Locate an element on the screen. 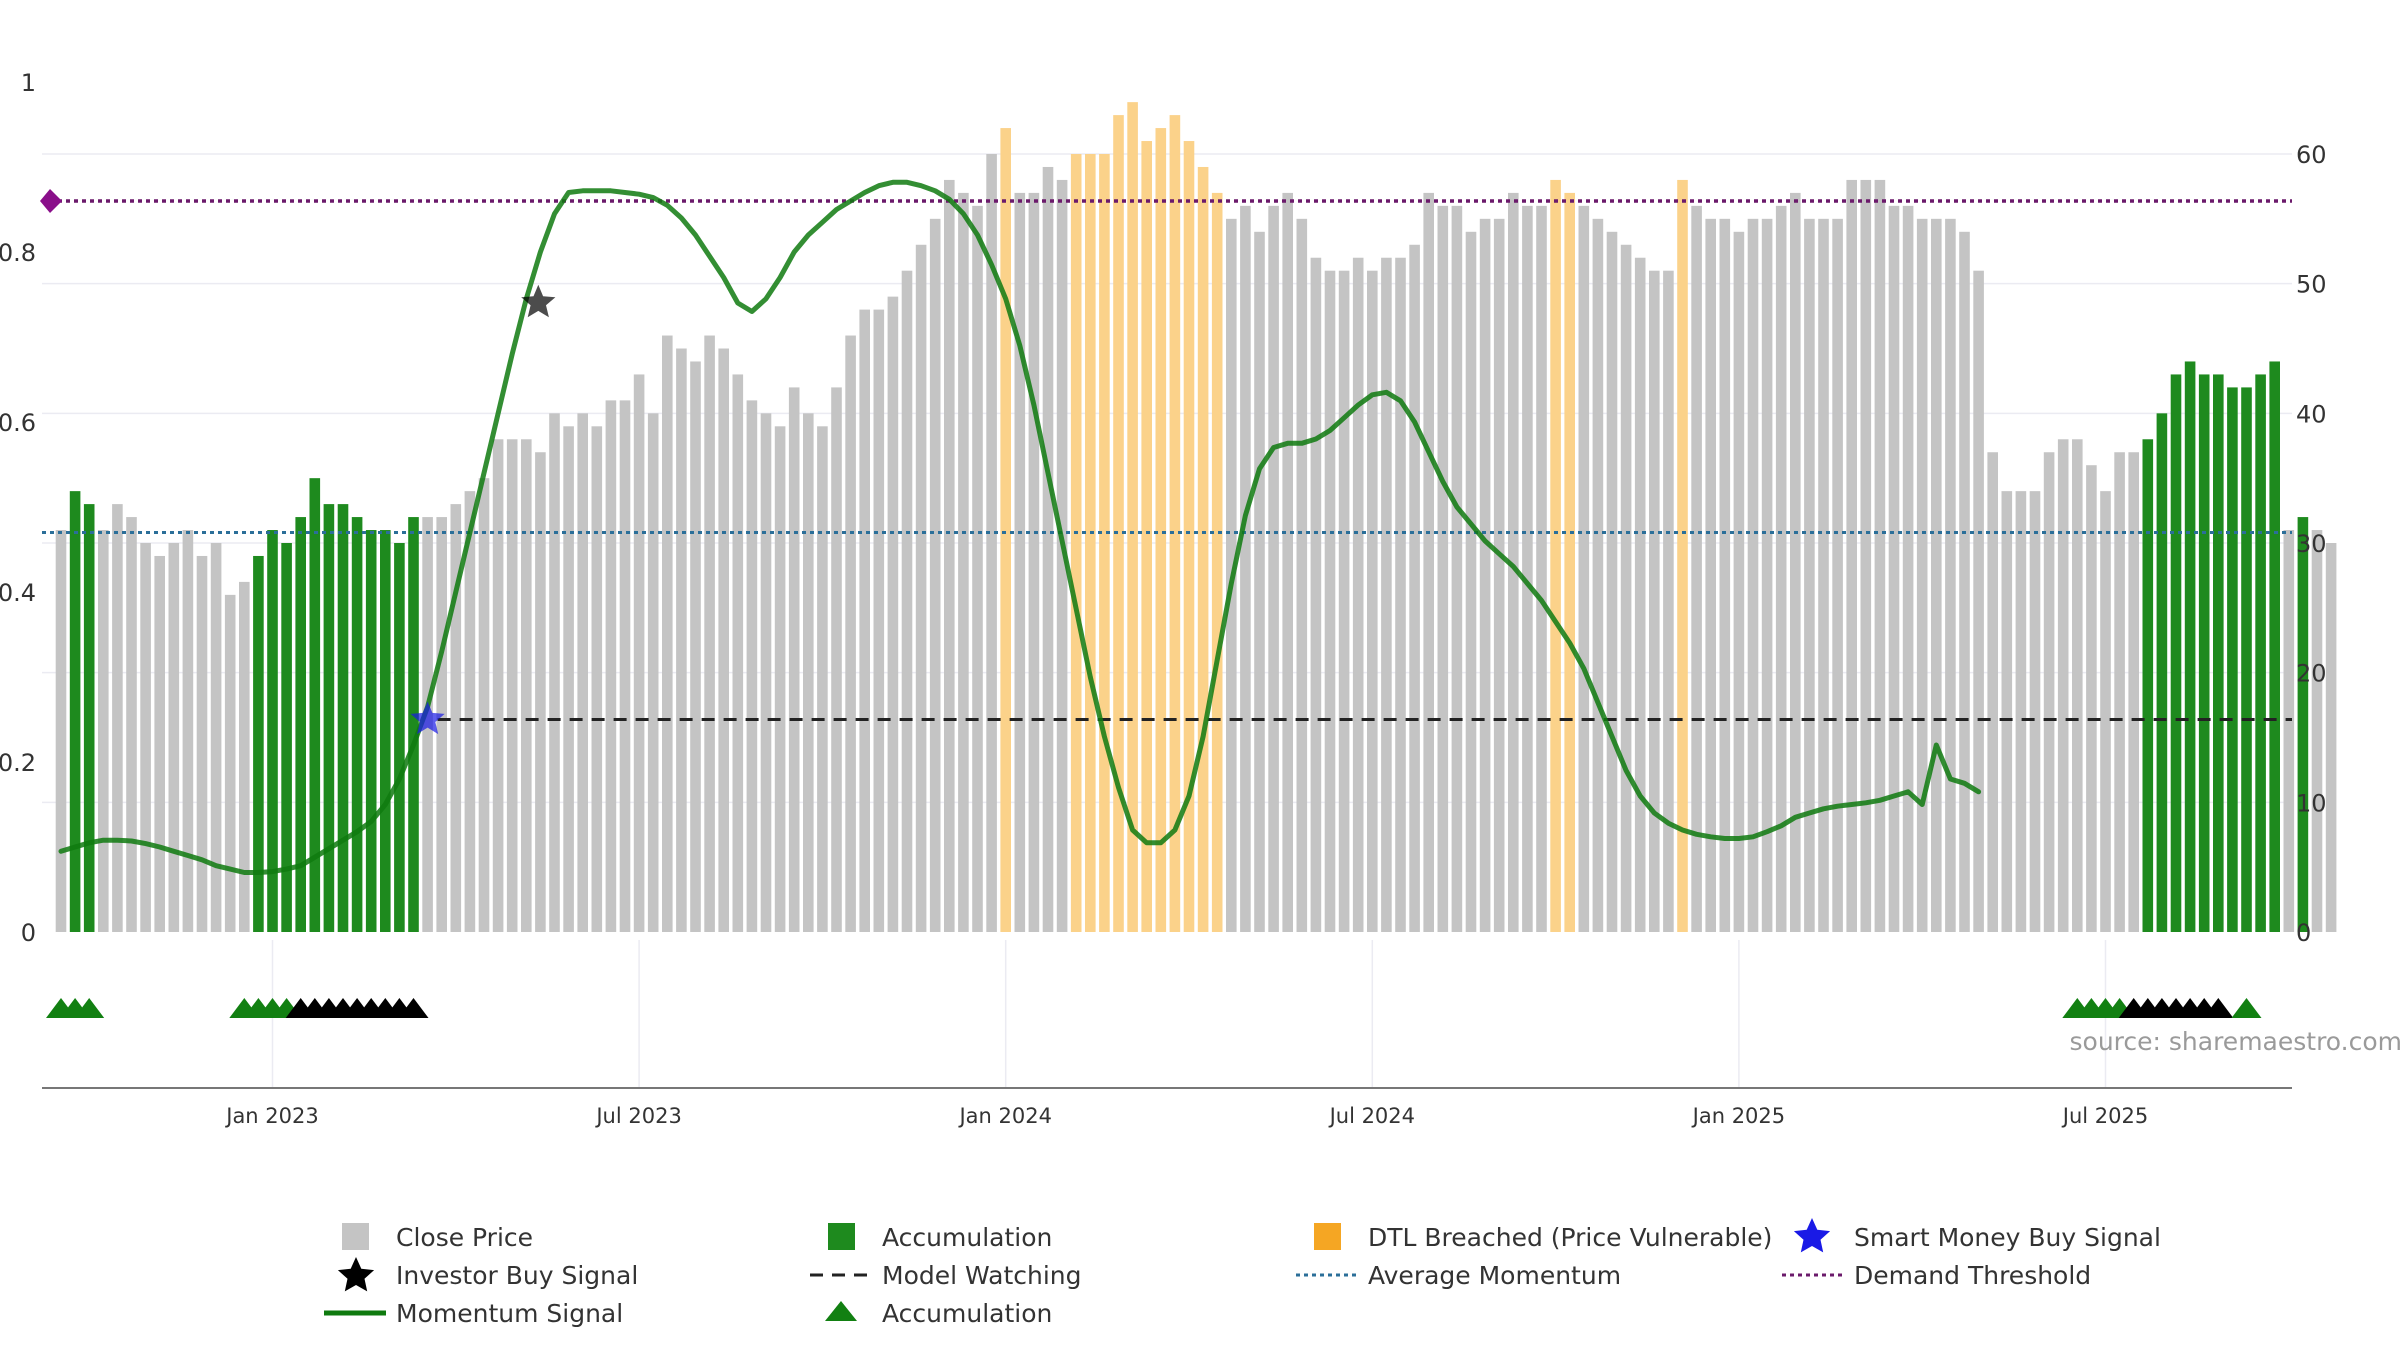 The width and height of the screenshot is (2400, 1350). legend-close-price-swatch is located at coordinates (355, 1236).